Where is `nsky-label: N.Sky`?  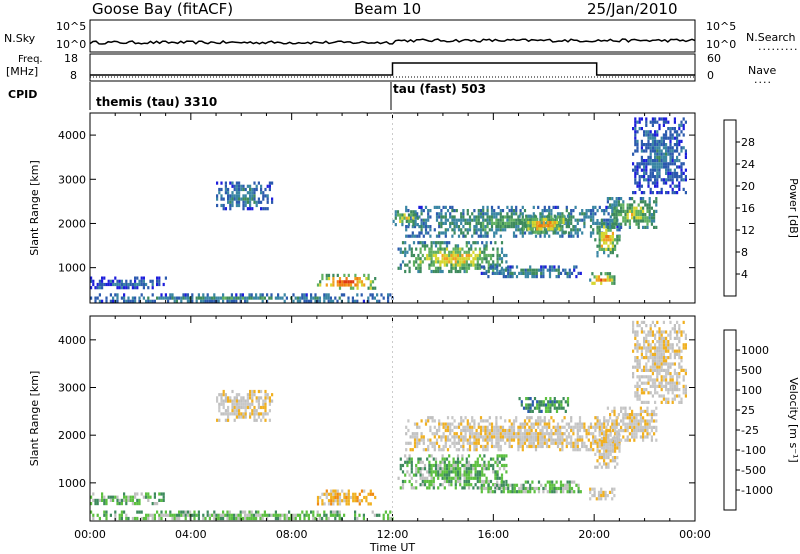
nsky-label: N.Sky is located at coordinates (20, 38).